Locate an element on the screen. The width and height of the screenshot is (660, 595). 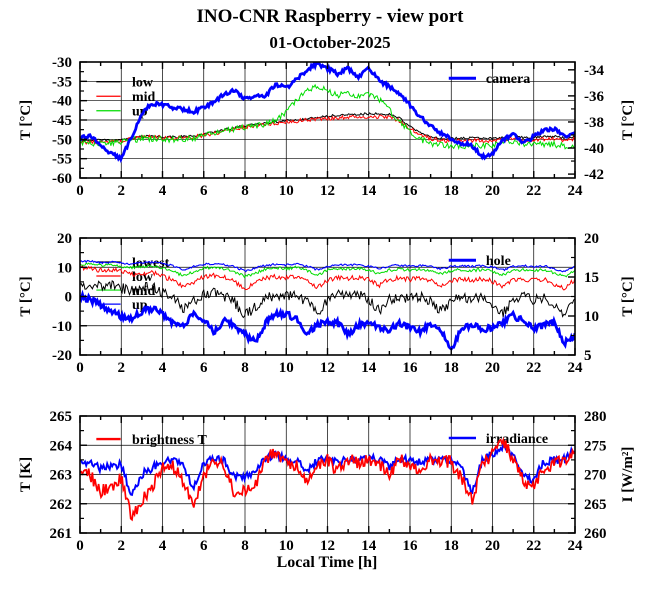
legend-label-brightness-T: brightness T is located at coordinates (169, 440).